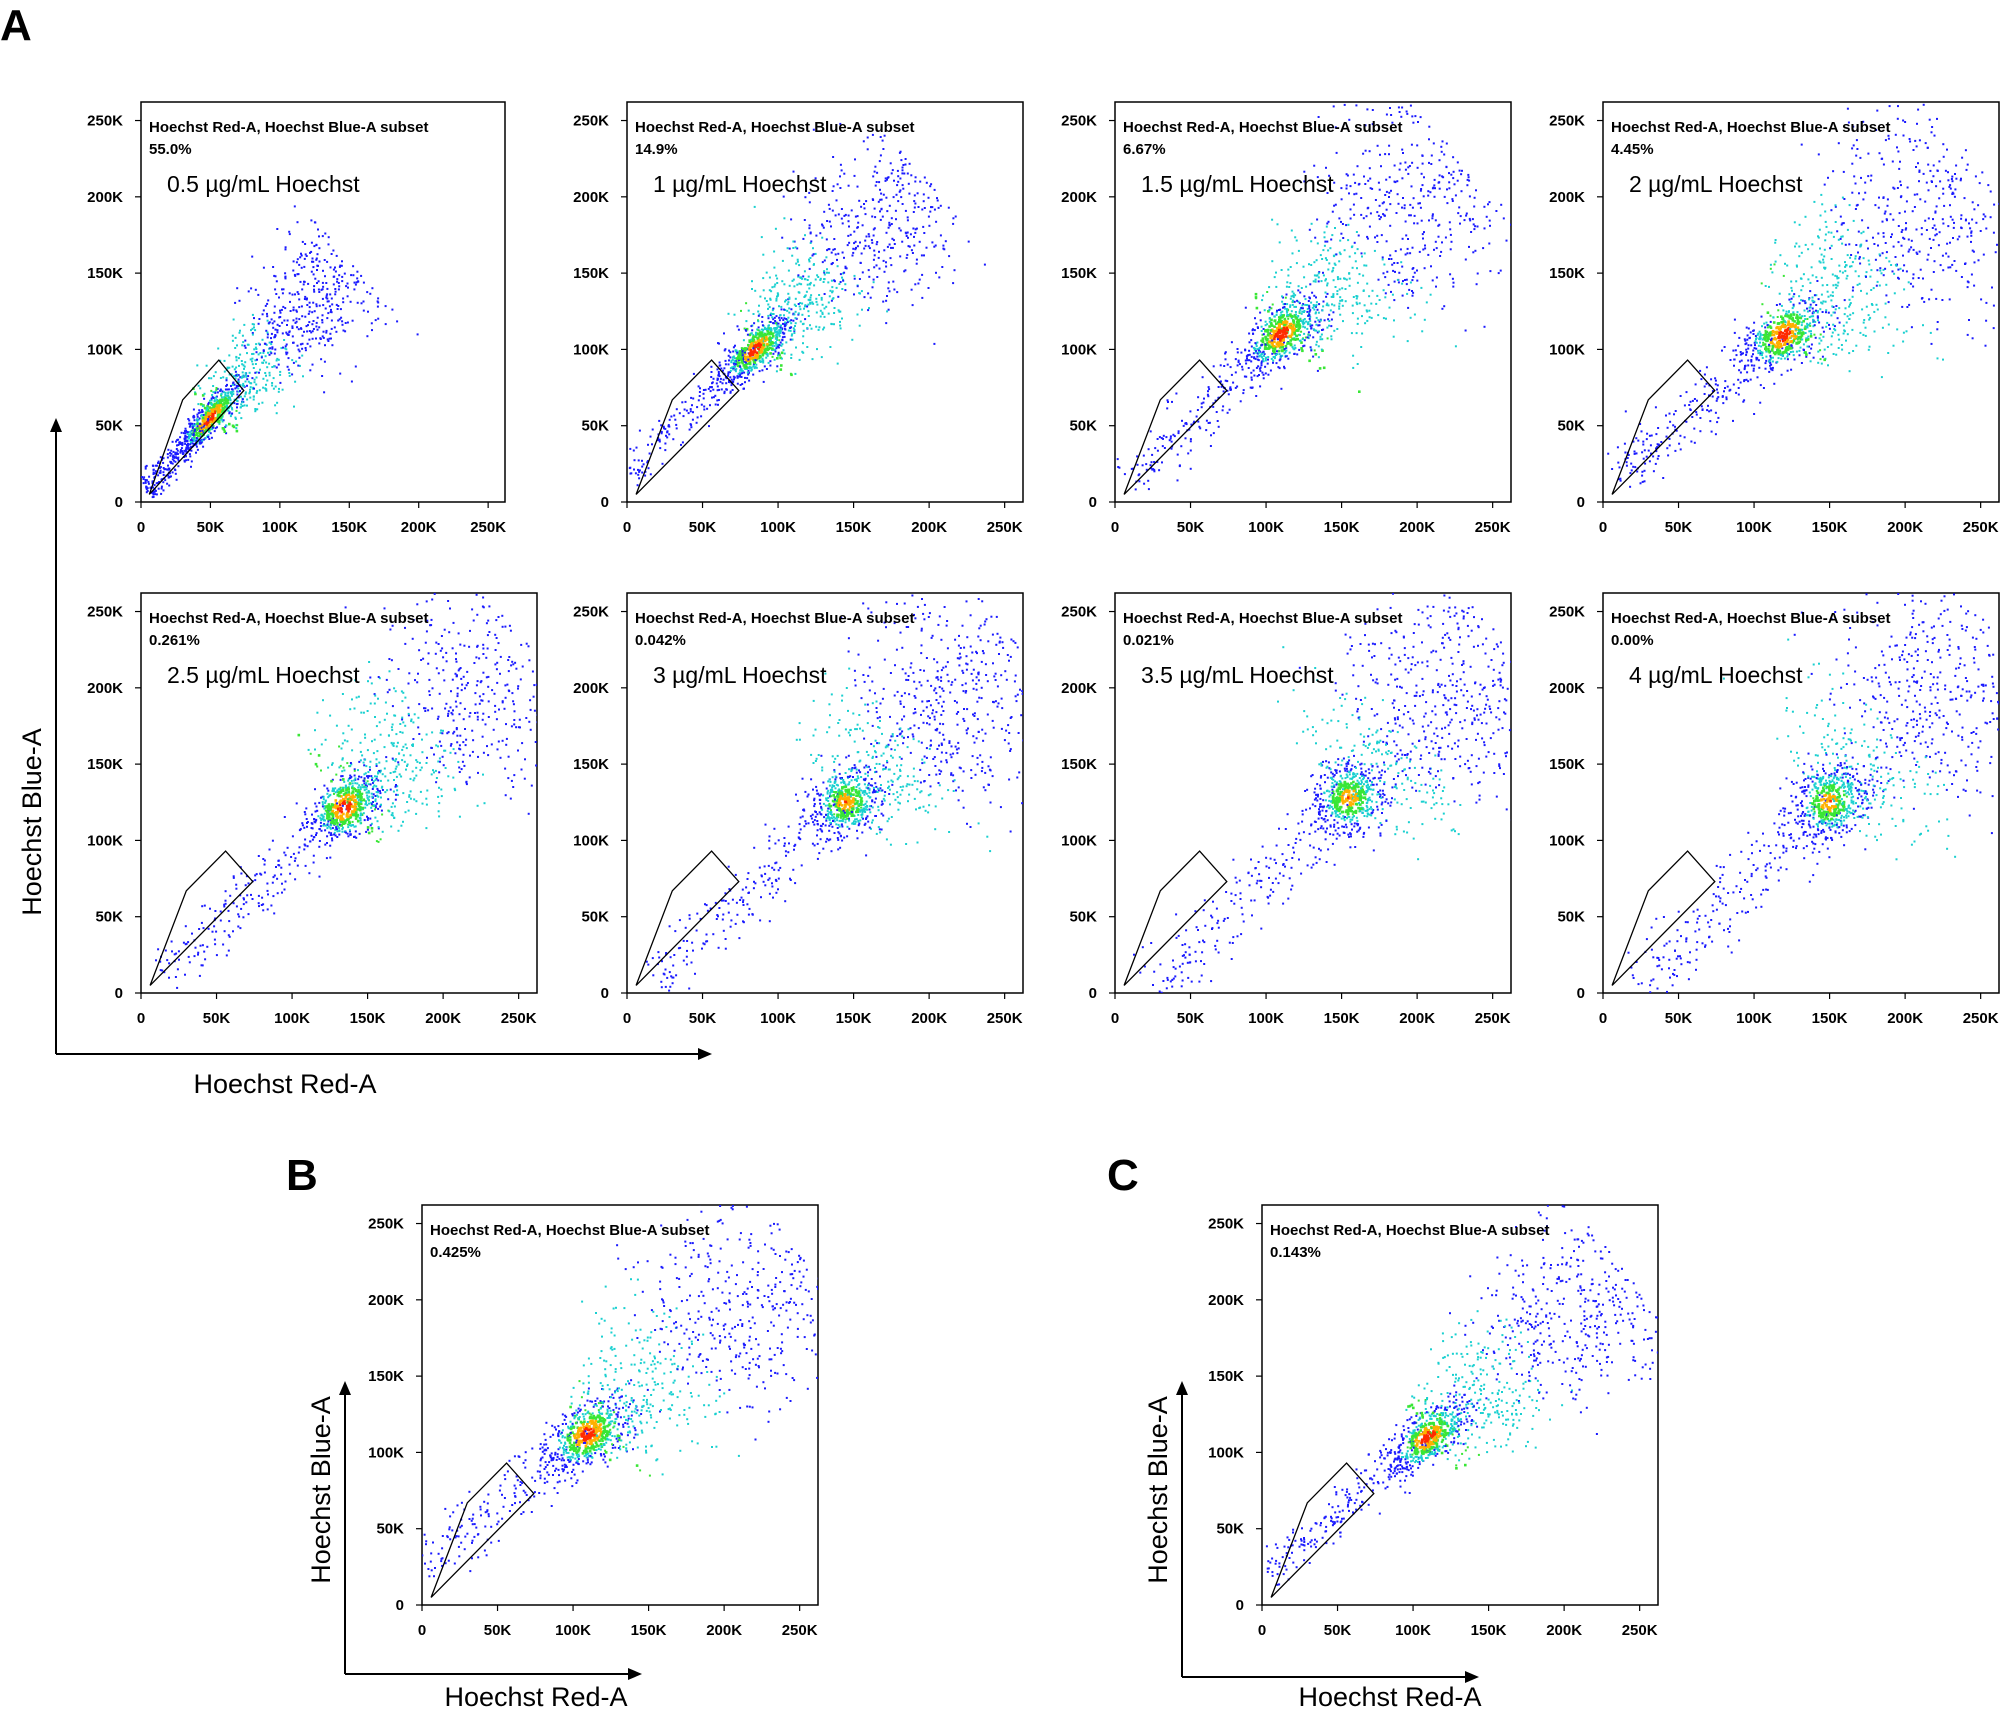 This screenshot has width=2000, height=1709. What do you see at coordinates (1123, 1175) in the screenshot?
I see `panel-letter-c: C` at bounding box center [1123, 1175].